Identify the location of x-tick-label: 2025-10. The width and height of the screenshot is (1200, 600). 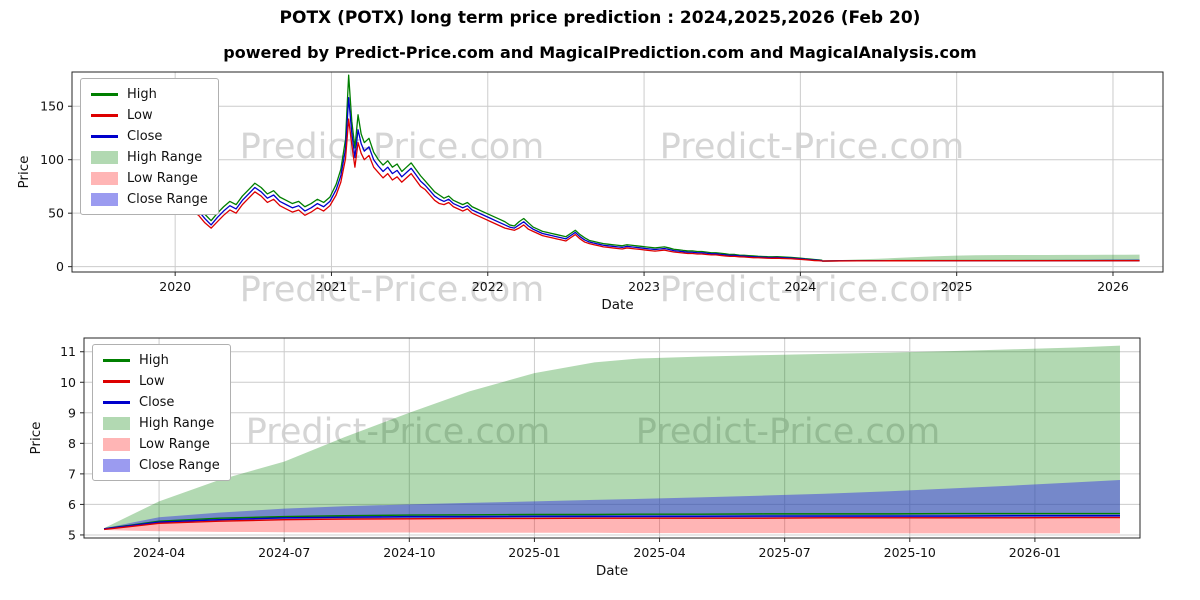
(910, 552).